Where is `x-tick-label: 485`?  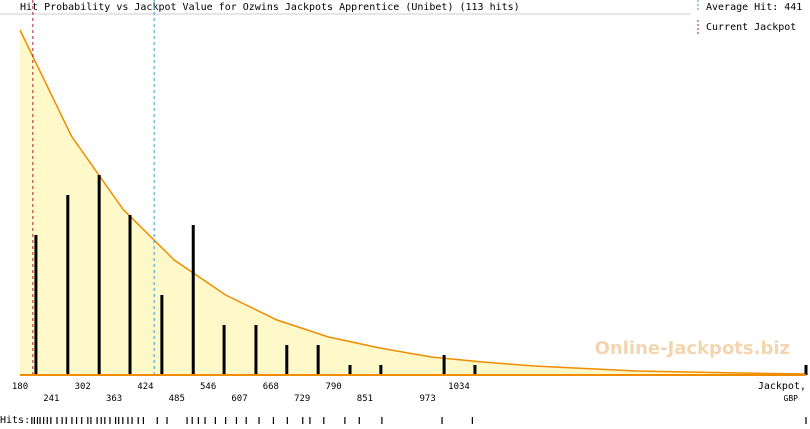 x-tick-label: 485 is located at coordinates (177, 399).